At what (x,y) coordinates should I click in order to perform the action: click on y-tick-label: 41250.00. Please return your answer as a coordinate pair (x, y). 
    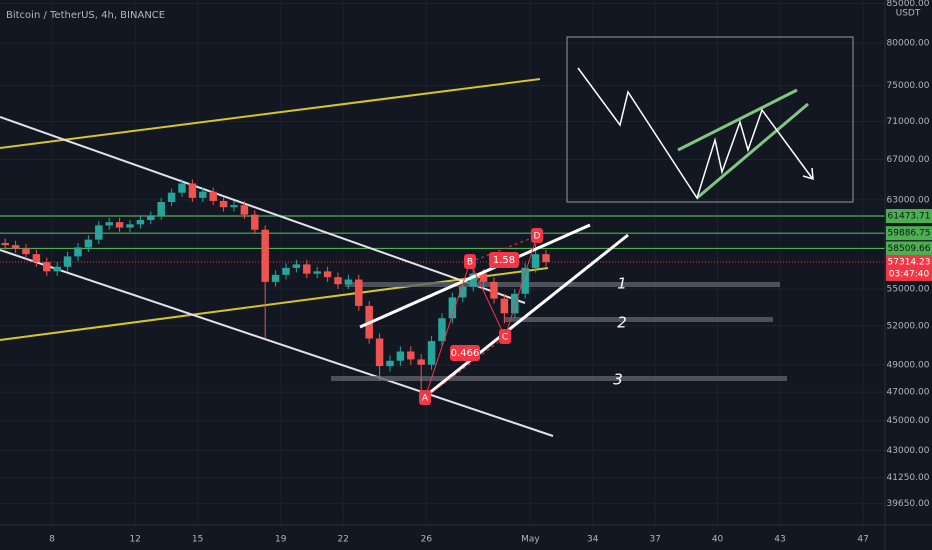
    Looking at the image, I should click on (908, 478).